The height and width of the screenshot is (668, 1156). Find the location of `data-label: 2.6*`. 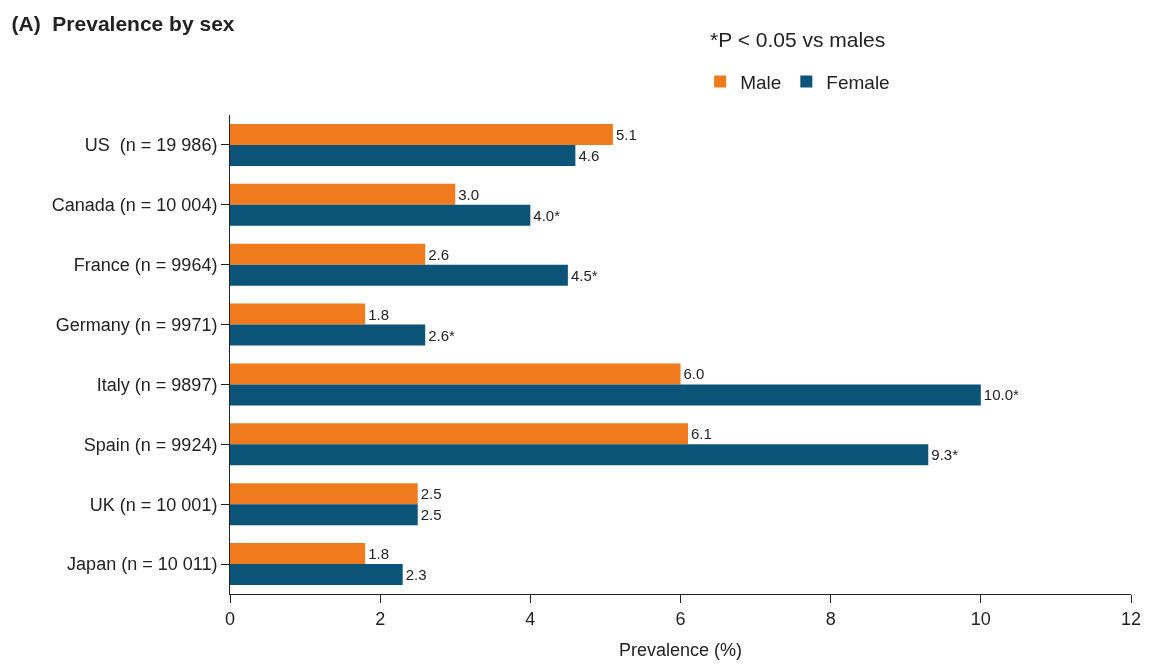

data-label: 2.6* is located at coordinates (442, 335).